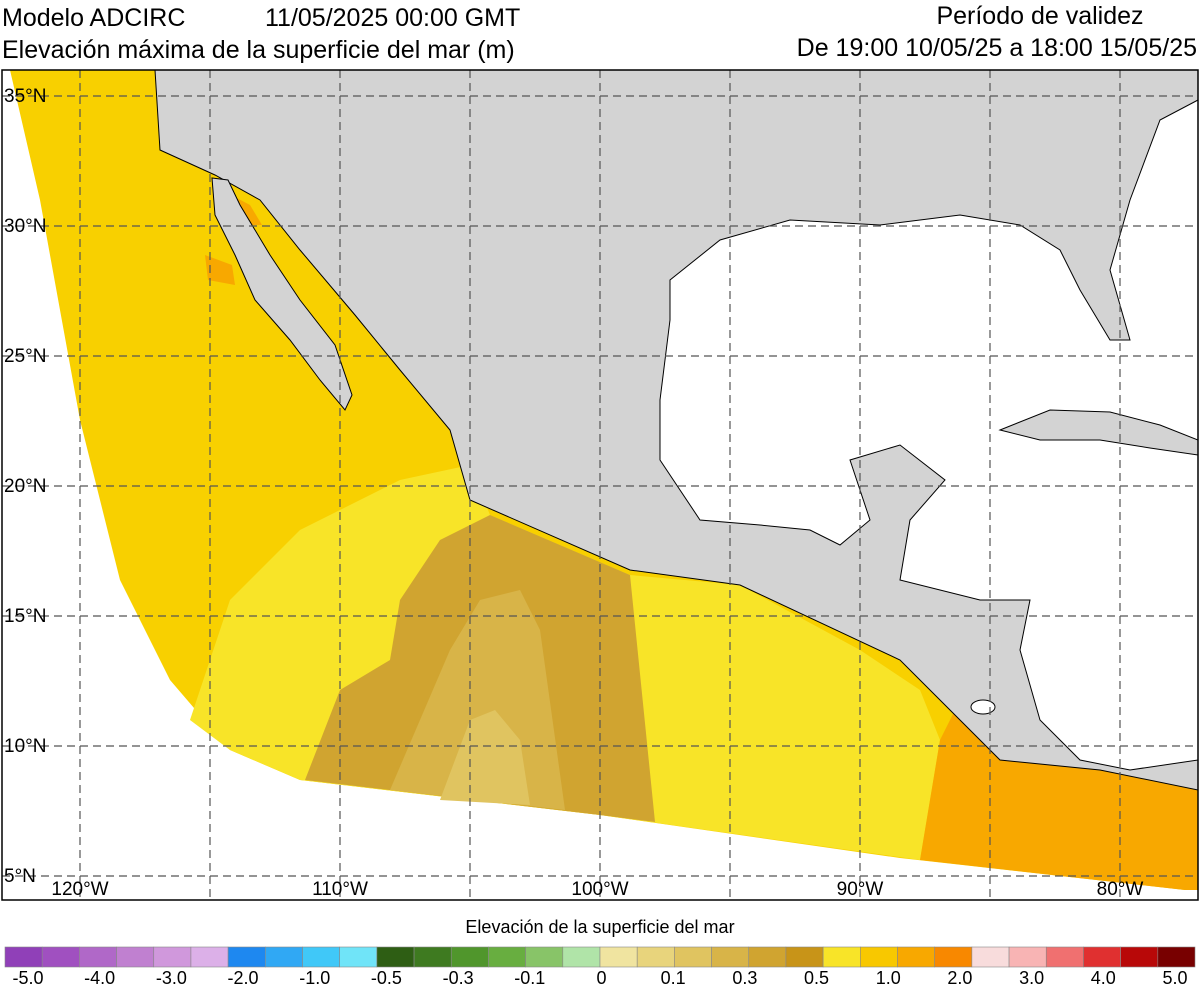  What do you see at coordinates (983, 707) in the screenshot?
I see `lake` at bounding box center [983, 707].